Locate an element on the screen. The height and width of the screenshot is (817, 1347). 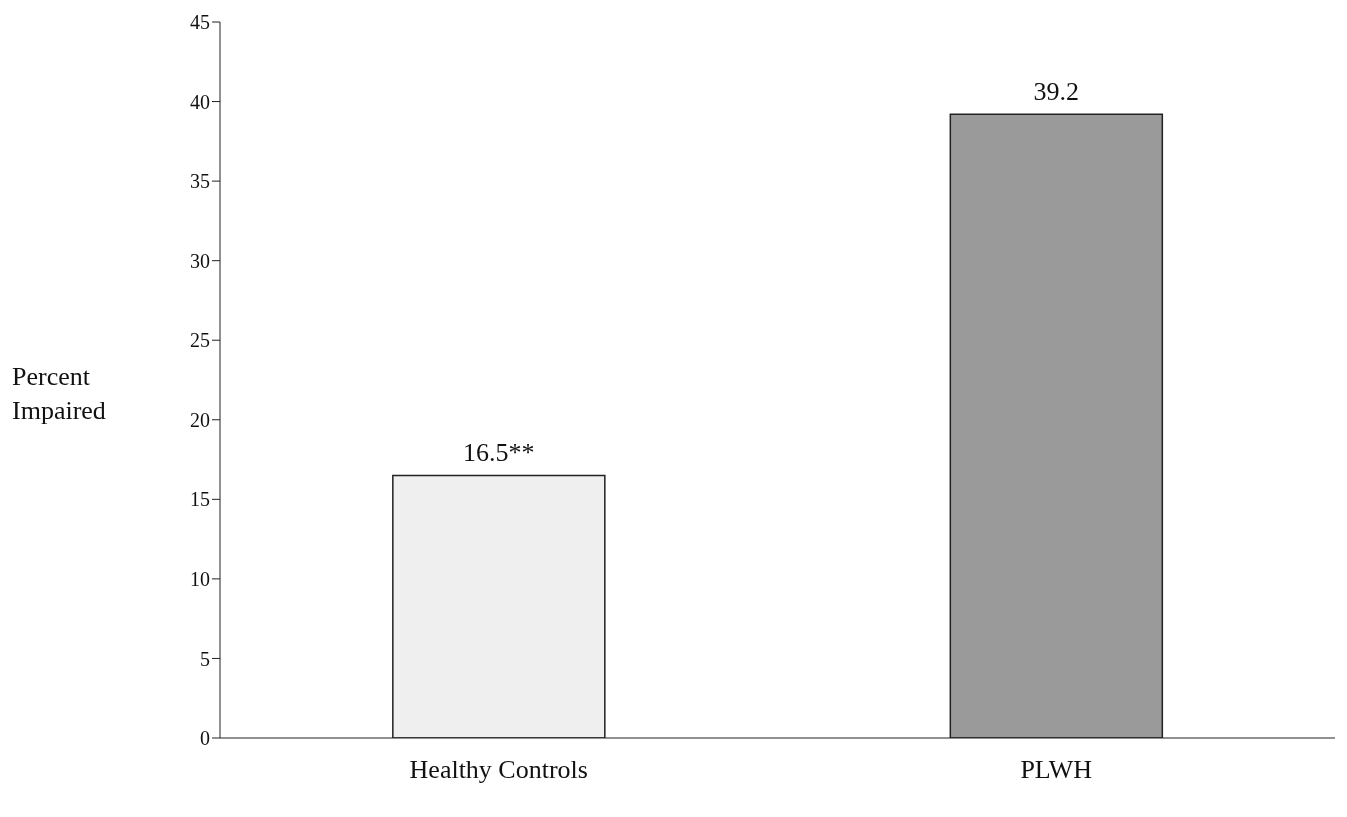
x-tick-label: Healthy Controls is located at coordinates (498, 770).